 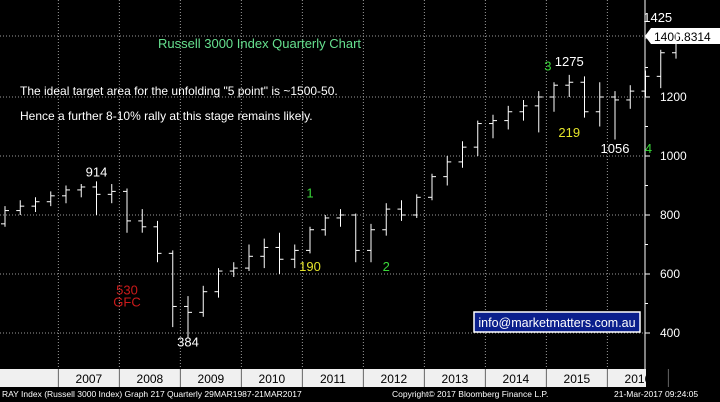 I want to click on chart-annotation: GFC, so click(x=126, y=301).